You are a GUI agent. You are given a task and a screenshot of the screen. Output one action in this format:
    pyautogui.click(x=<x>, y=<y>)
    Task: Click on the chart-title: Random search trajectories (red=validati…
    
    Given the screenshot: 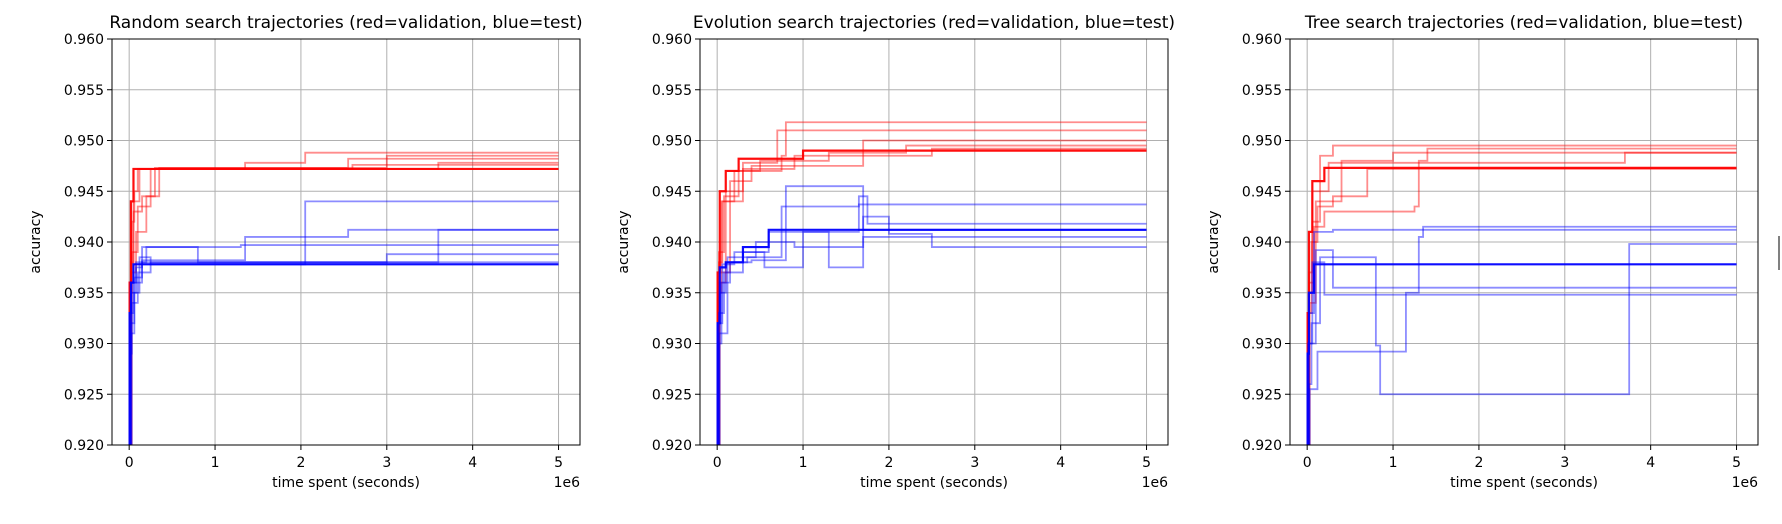 What is the action you would take?
    pyautogui.click(x=345, y=23)
    